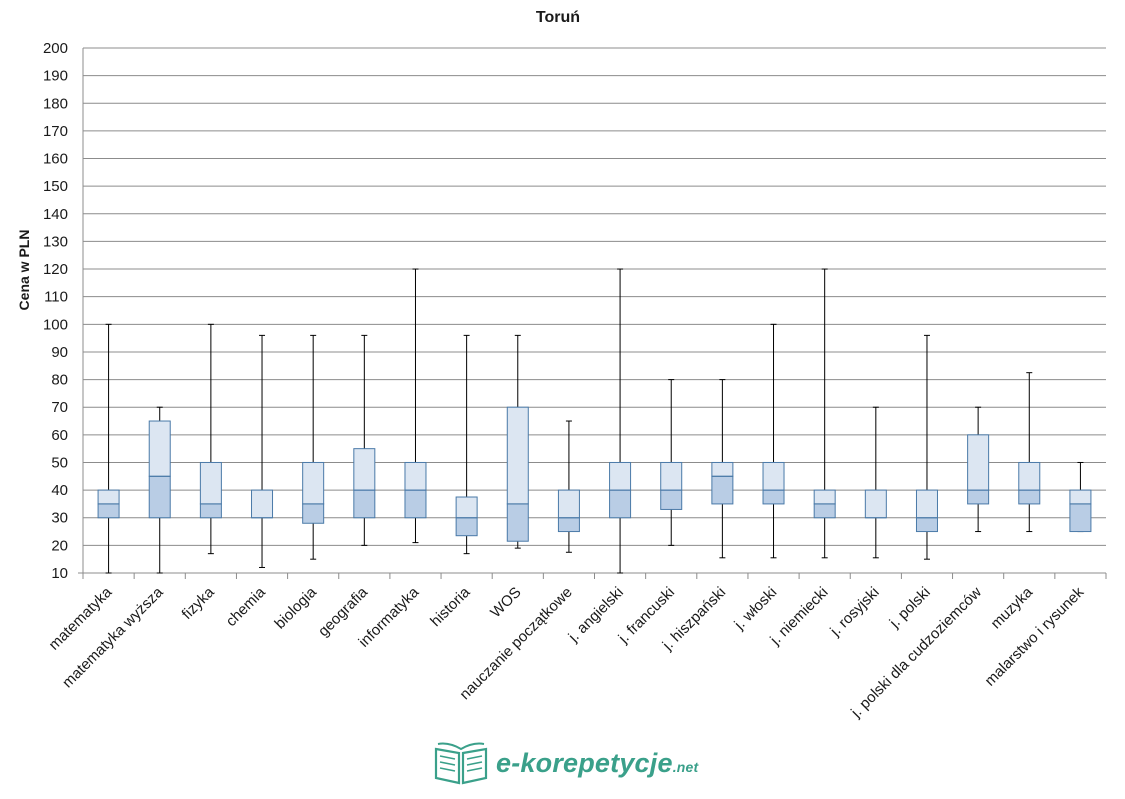 This screenshot has height=799, width=1125. I want to click on y-tick-label: 90, so click(59, 352).